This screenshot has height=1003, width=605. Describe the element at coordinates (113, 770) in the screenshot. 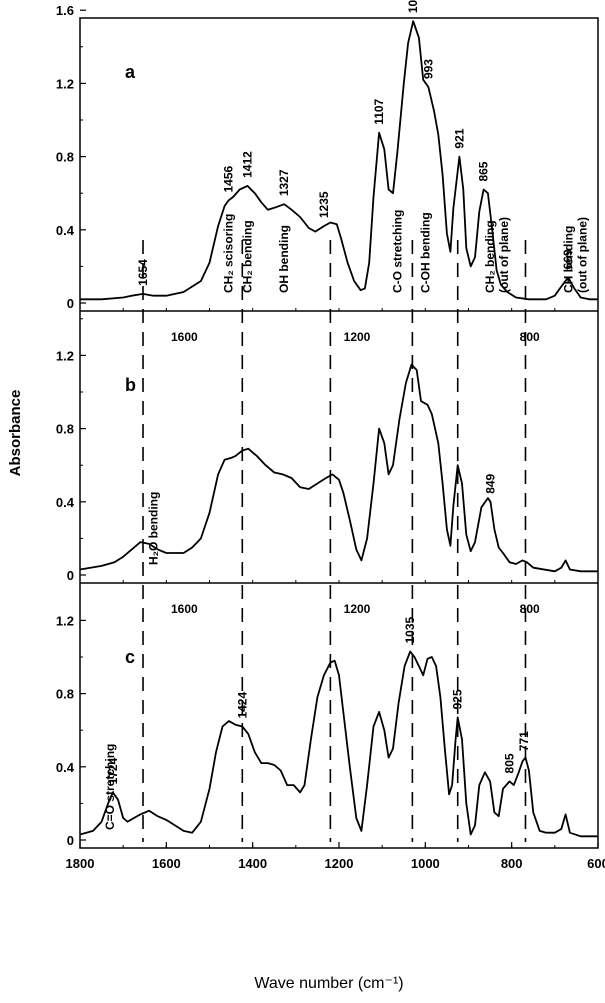

I see `peak-annotation: 1724` at that location.